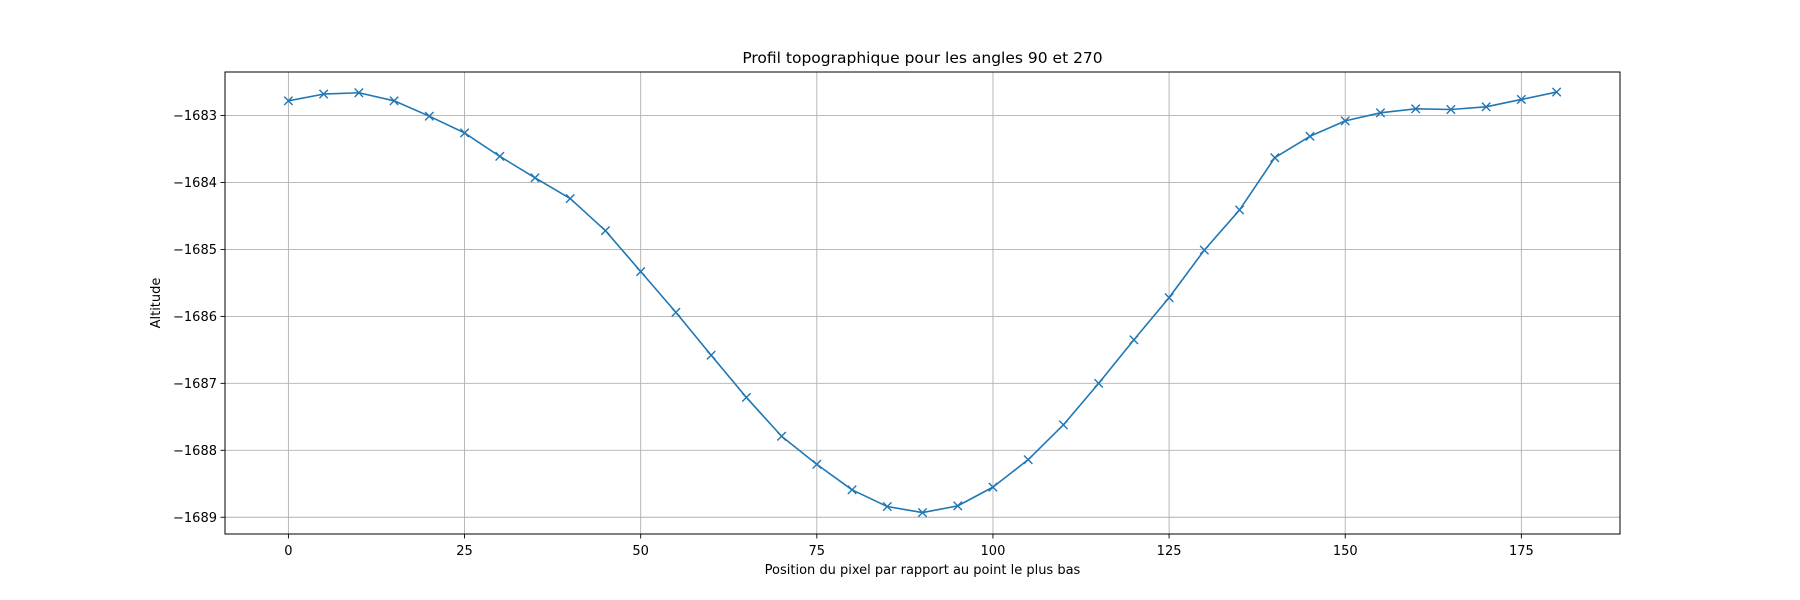 Image resolution: width=1800 pixels, height=600 pixels. I want to click on y-tick-label: −1685, so click(195, 250).